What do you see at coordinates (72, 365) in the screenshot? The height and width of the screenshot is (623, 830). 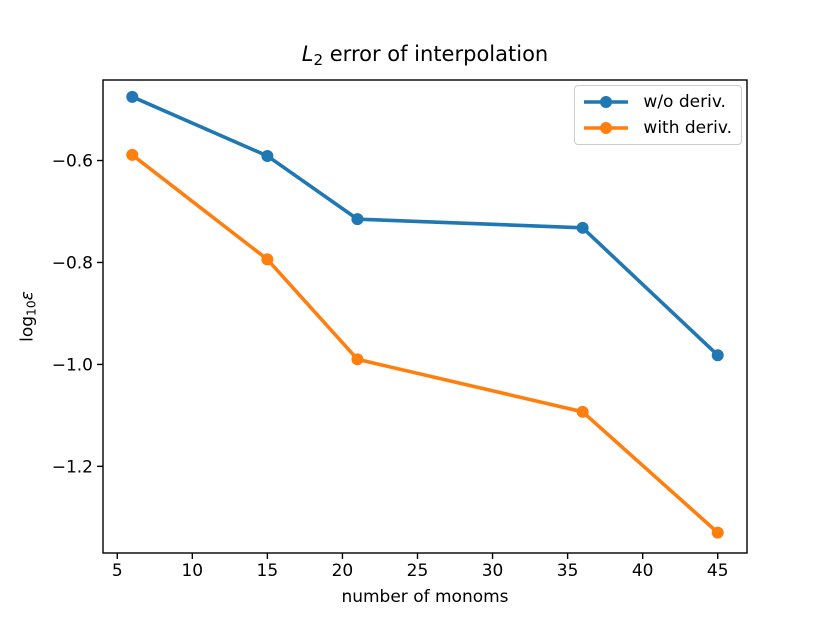 I see `y-tick-label: −1.0` at bounding box center [72, 365].